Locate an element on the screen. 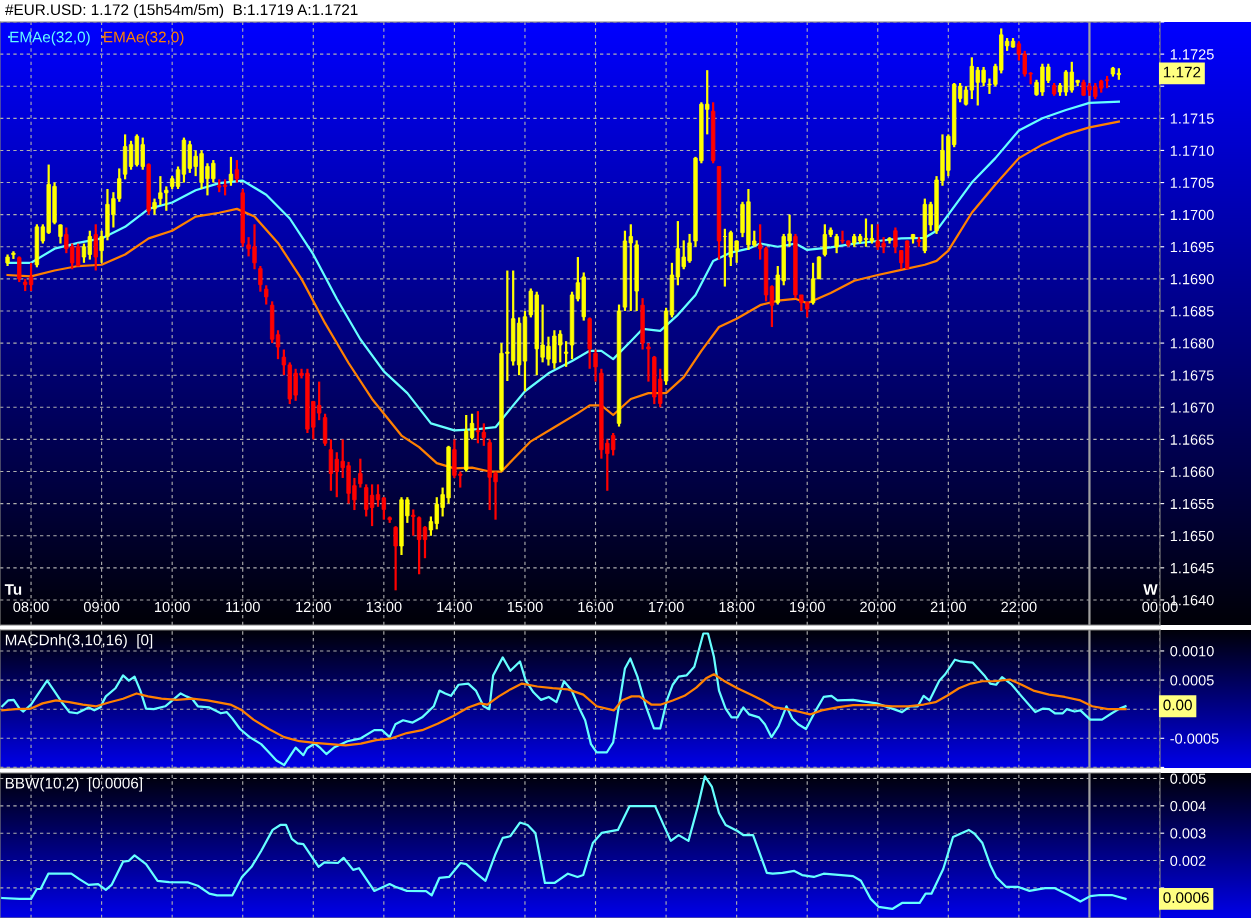 The height and width of the screenshot is (918, 1251). y-tick-label: 1.1695 is located at coordinates (1192, 247).